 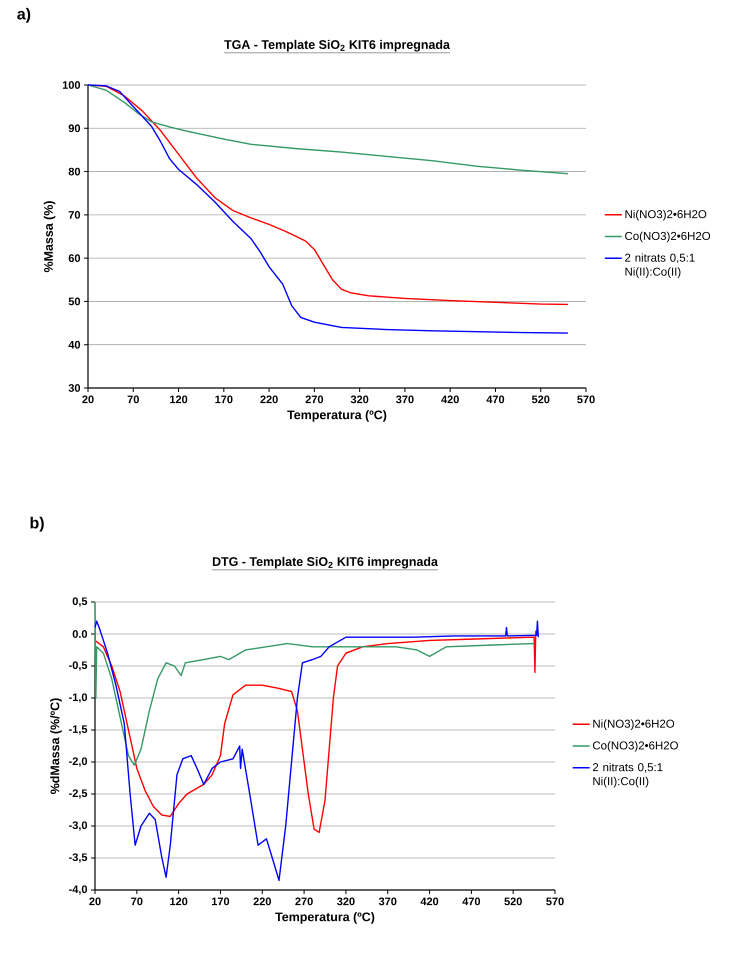 What do you see at coordinates (78, 762) in the screenshot?
I see `y-tick-label: -2,0` at bounding box center [78, 762].